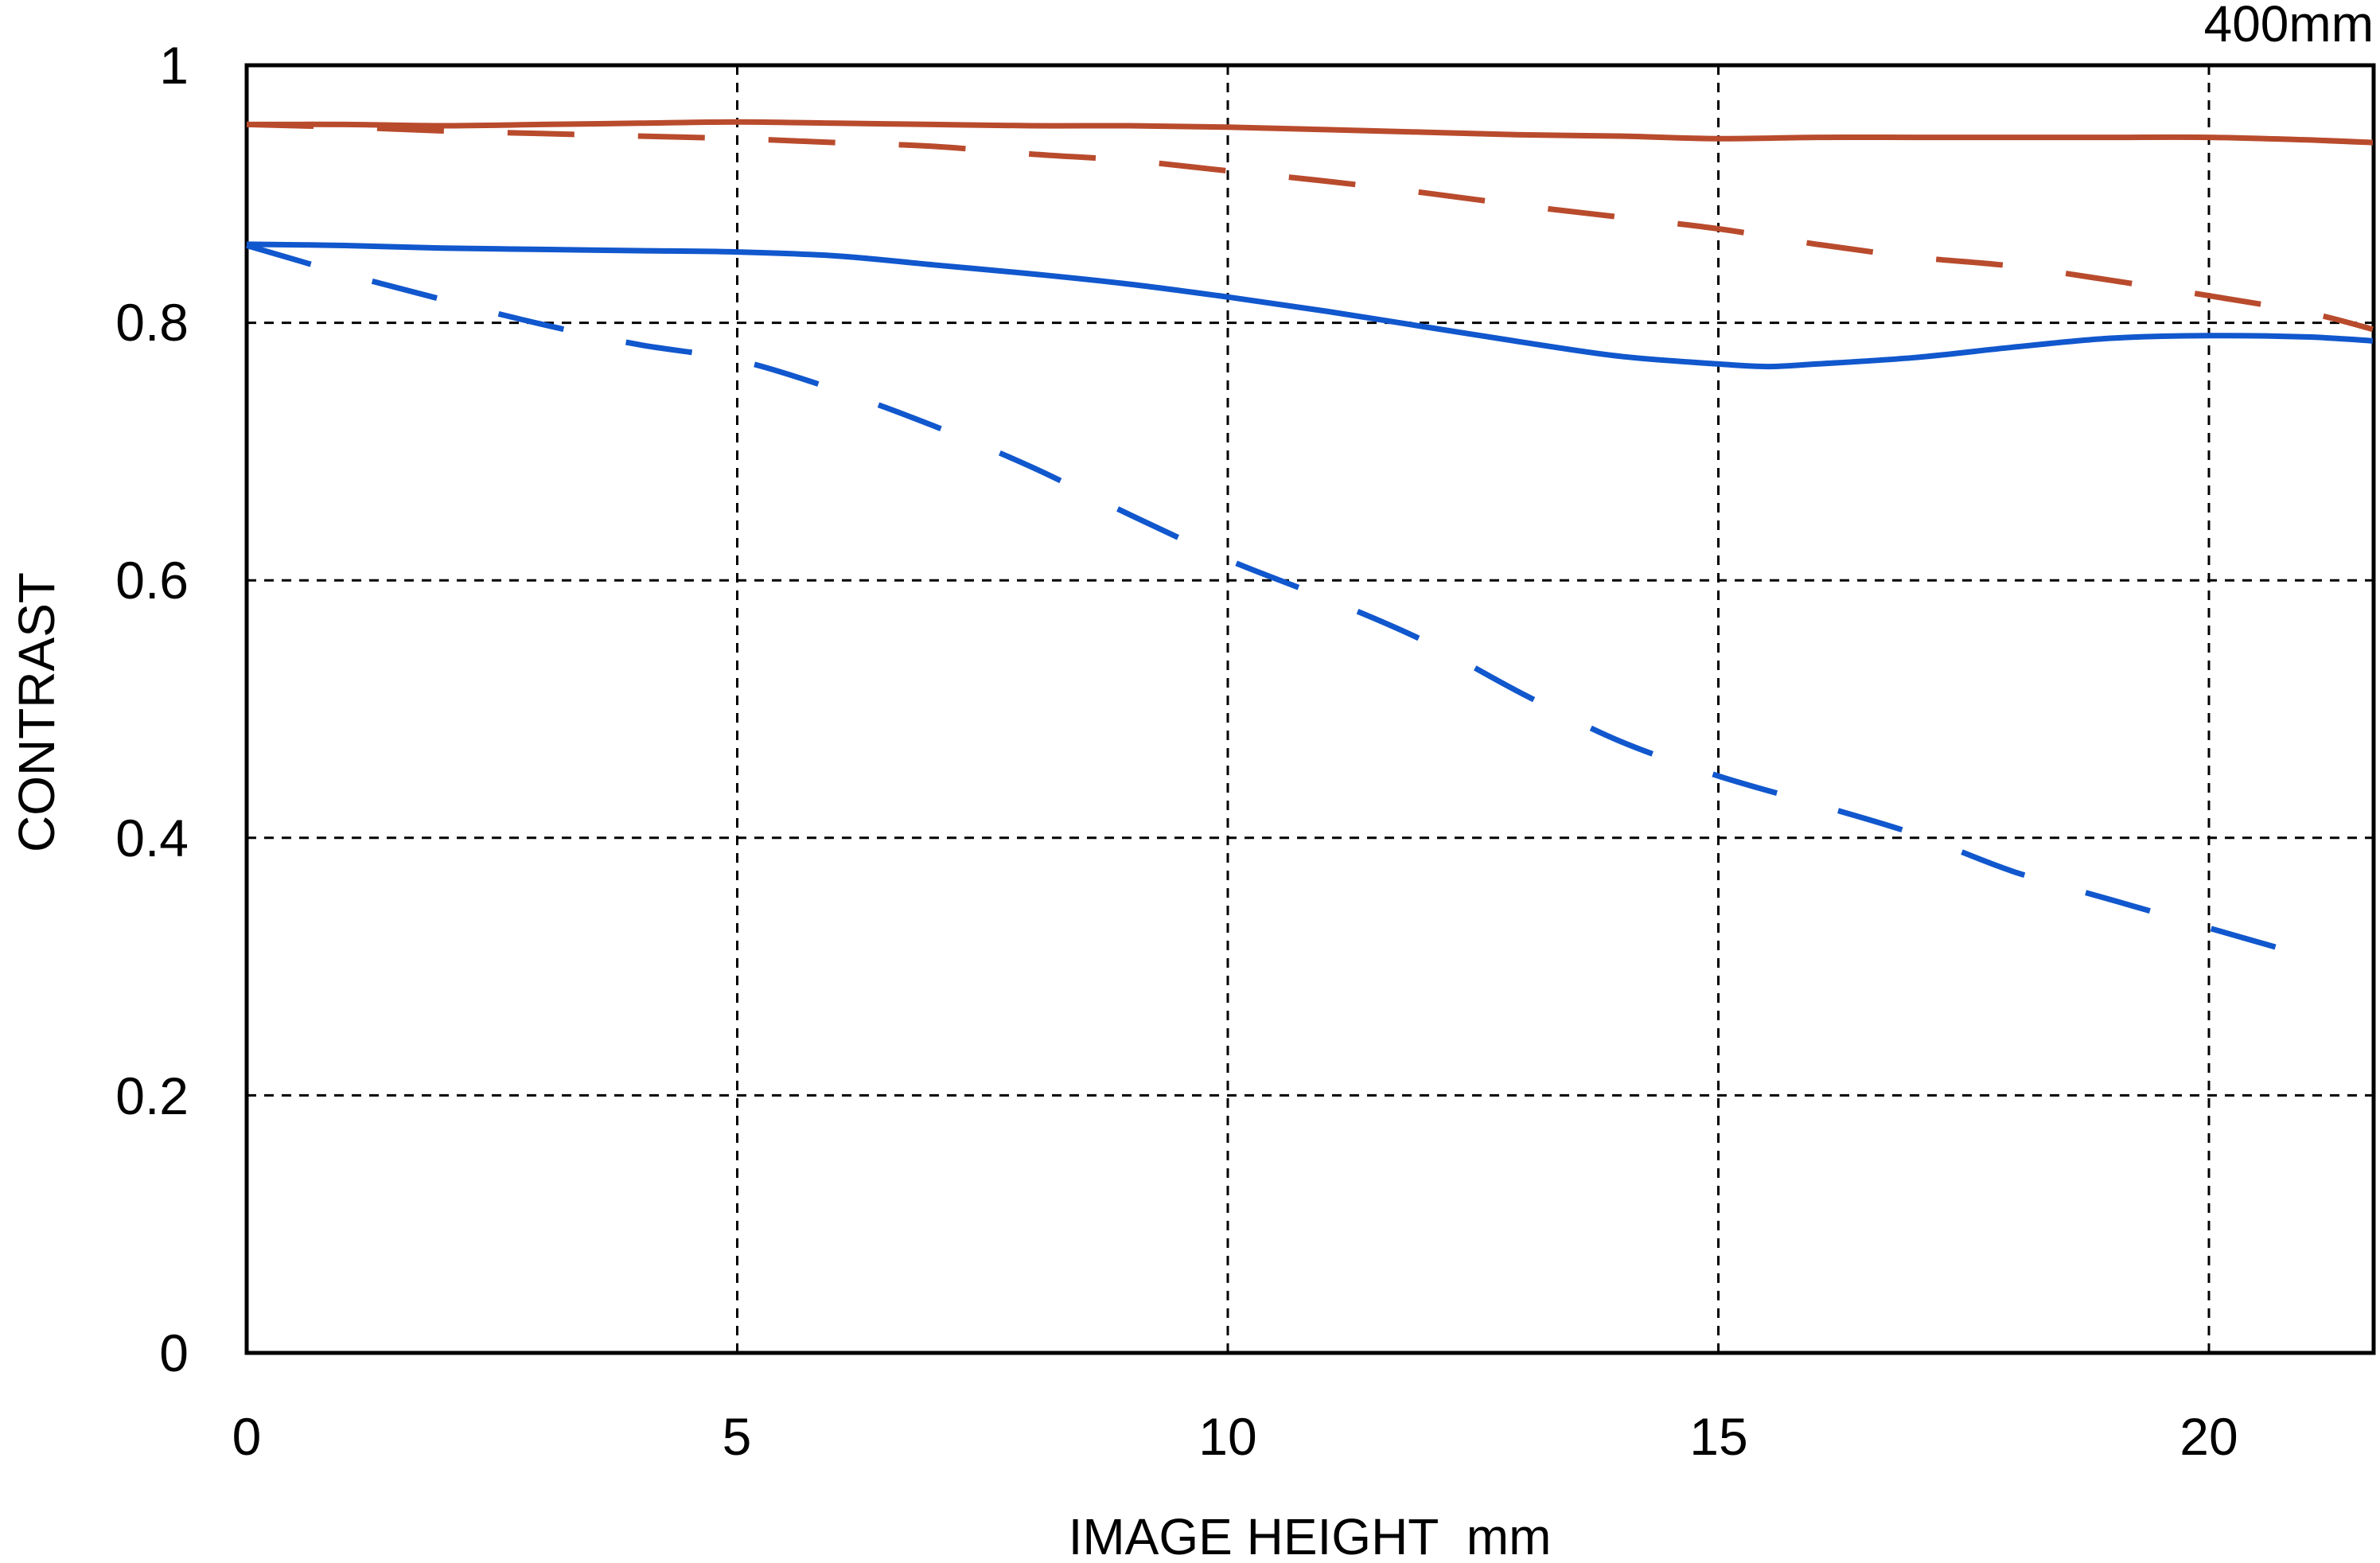 This screenshot has height=1563, width=2380. Describe the element at coordinates (247, 1436) in the screenshot. I see `x-tick-label: 0` at that location.